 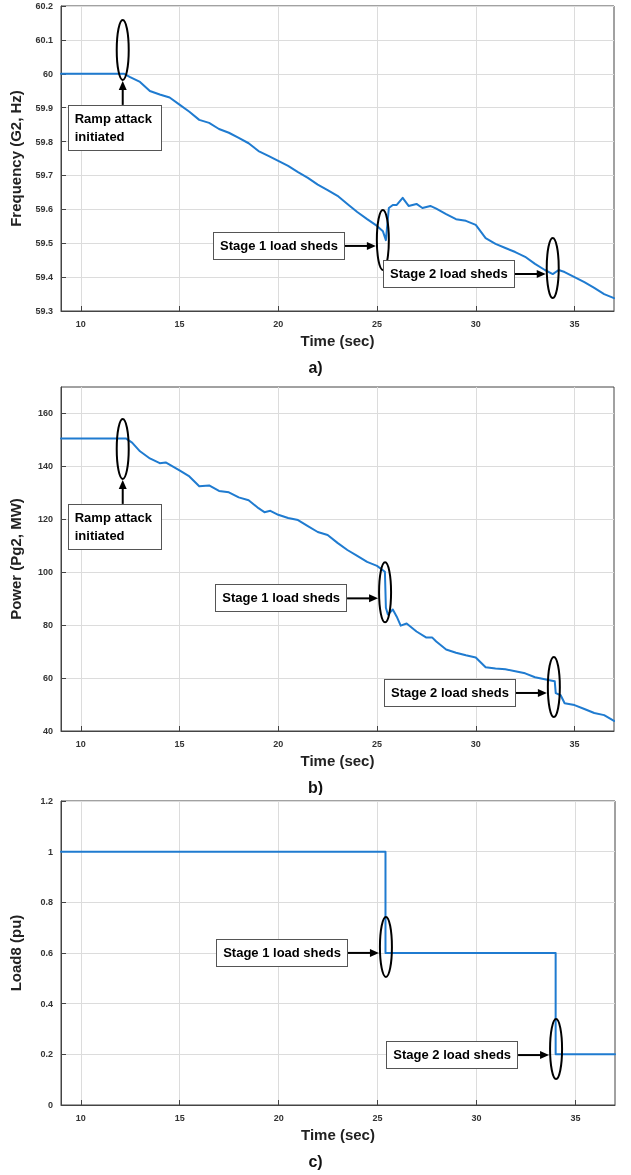 I want to click on text: a), so click(x=315, y=367).